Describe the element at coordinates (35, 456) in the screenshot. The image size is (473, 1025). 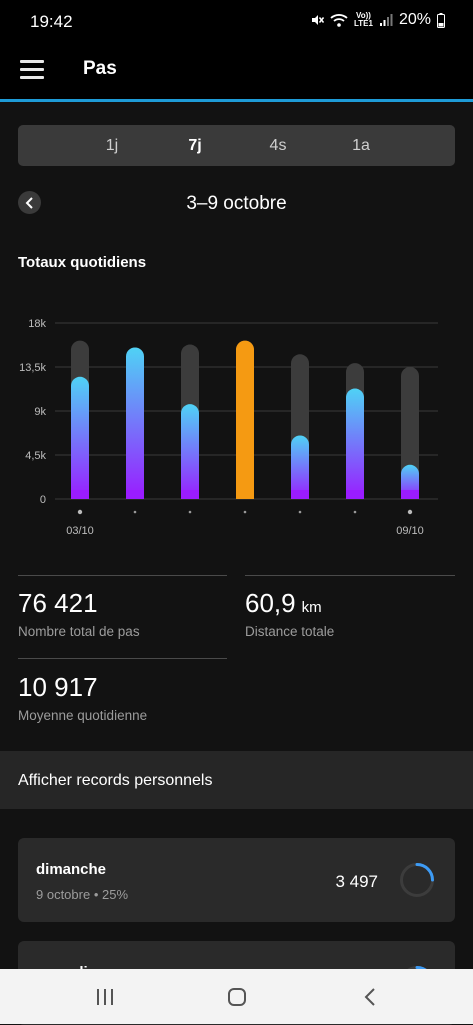
I see `y-tick-label: 4,5k` at that location.